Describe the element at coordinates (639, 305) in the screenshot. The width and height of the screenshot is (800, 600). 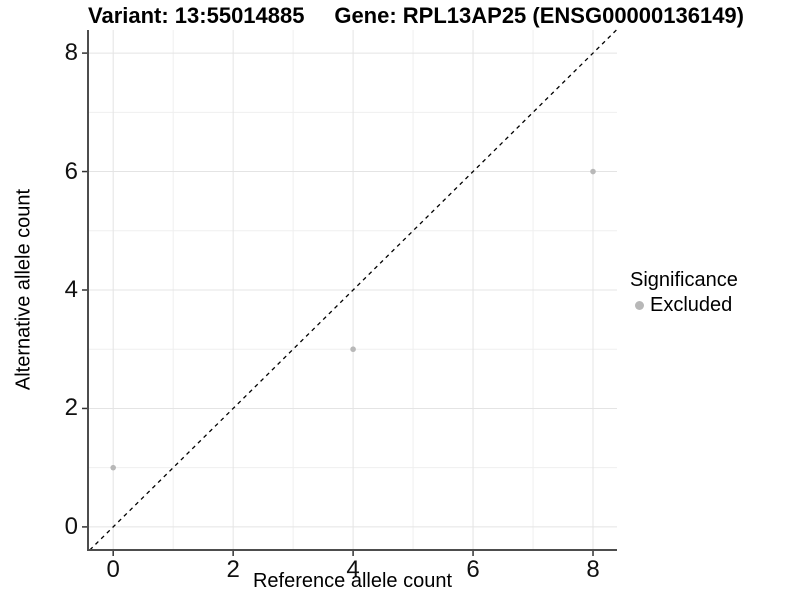
I see `legend-point-icon` at that location.